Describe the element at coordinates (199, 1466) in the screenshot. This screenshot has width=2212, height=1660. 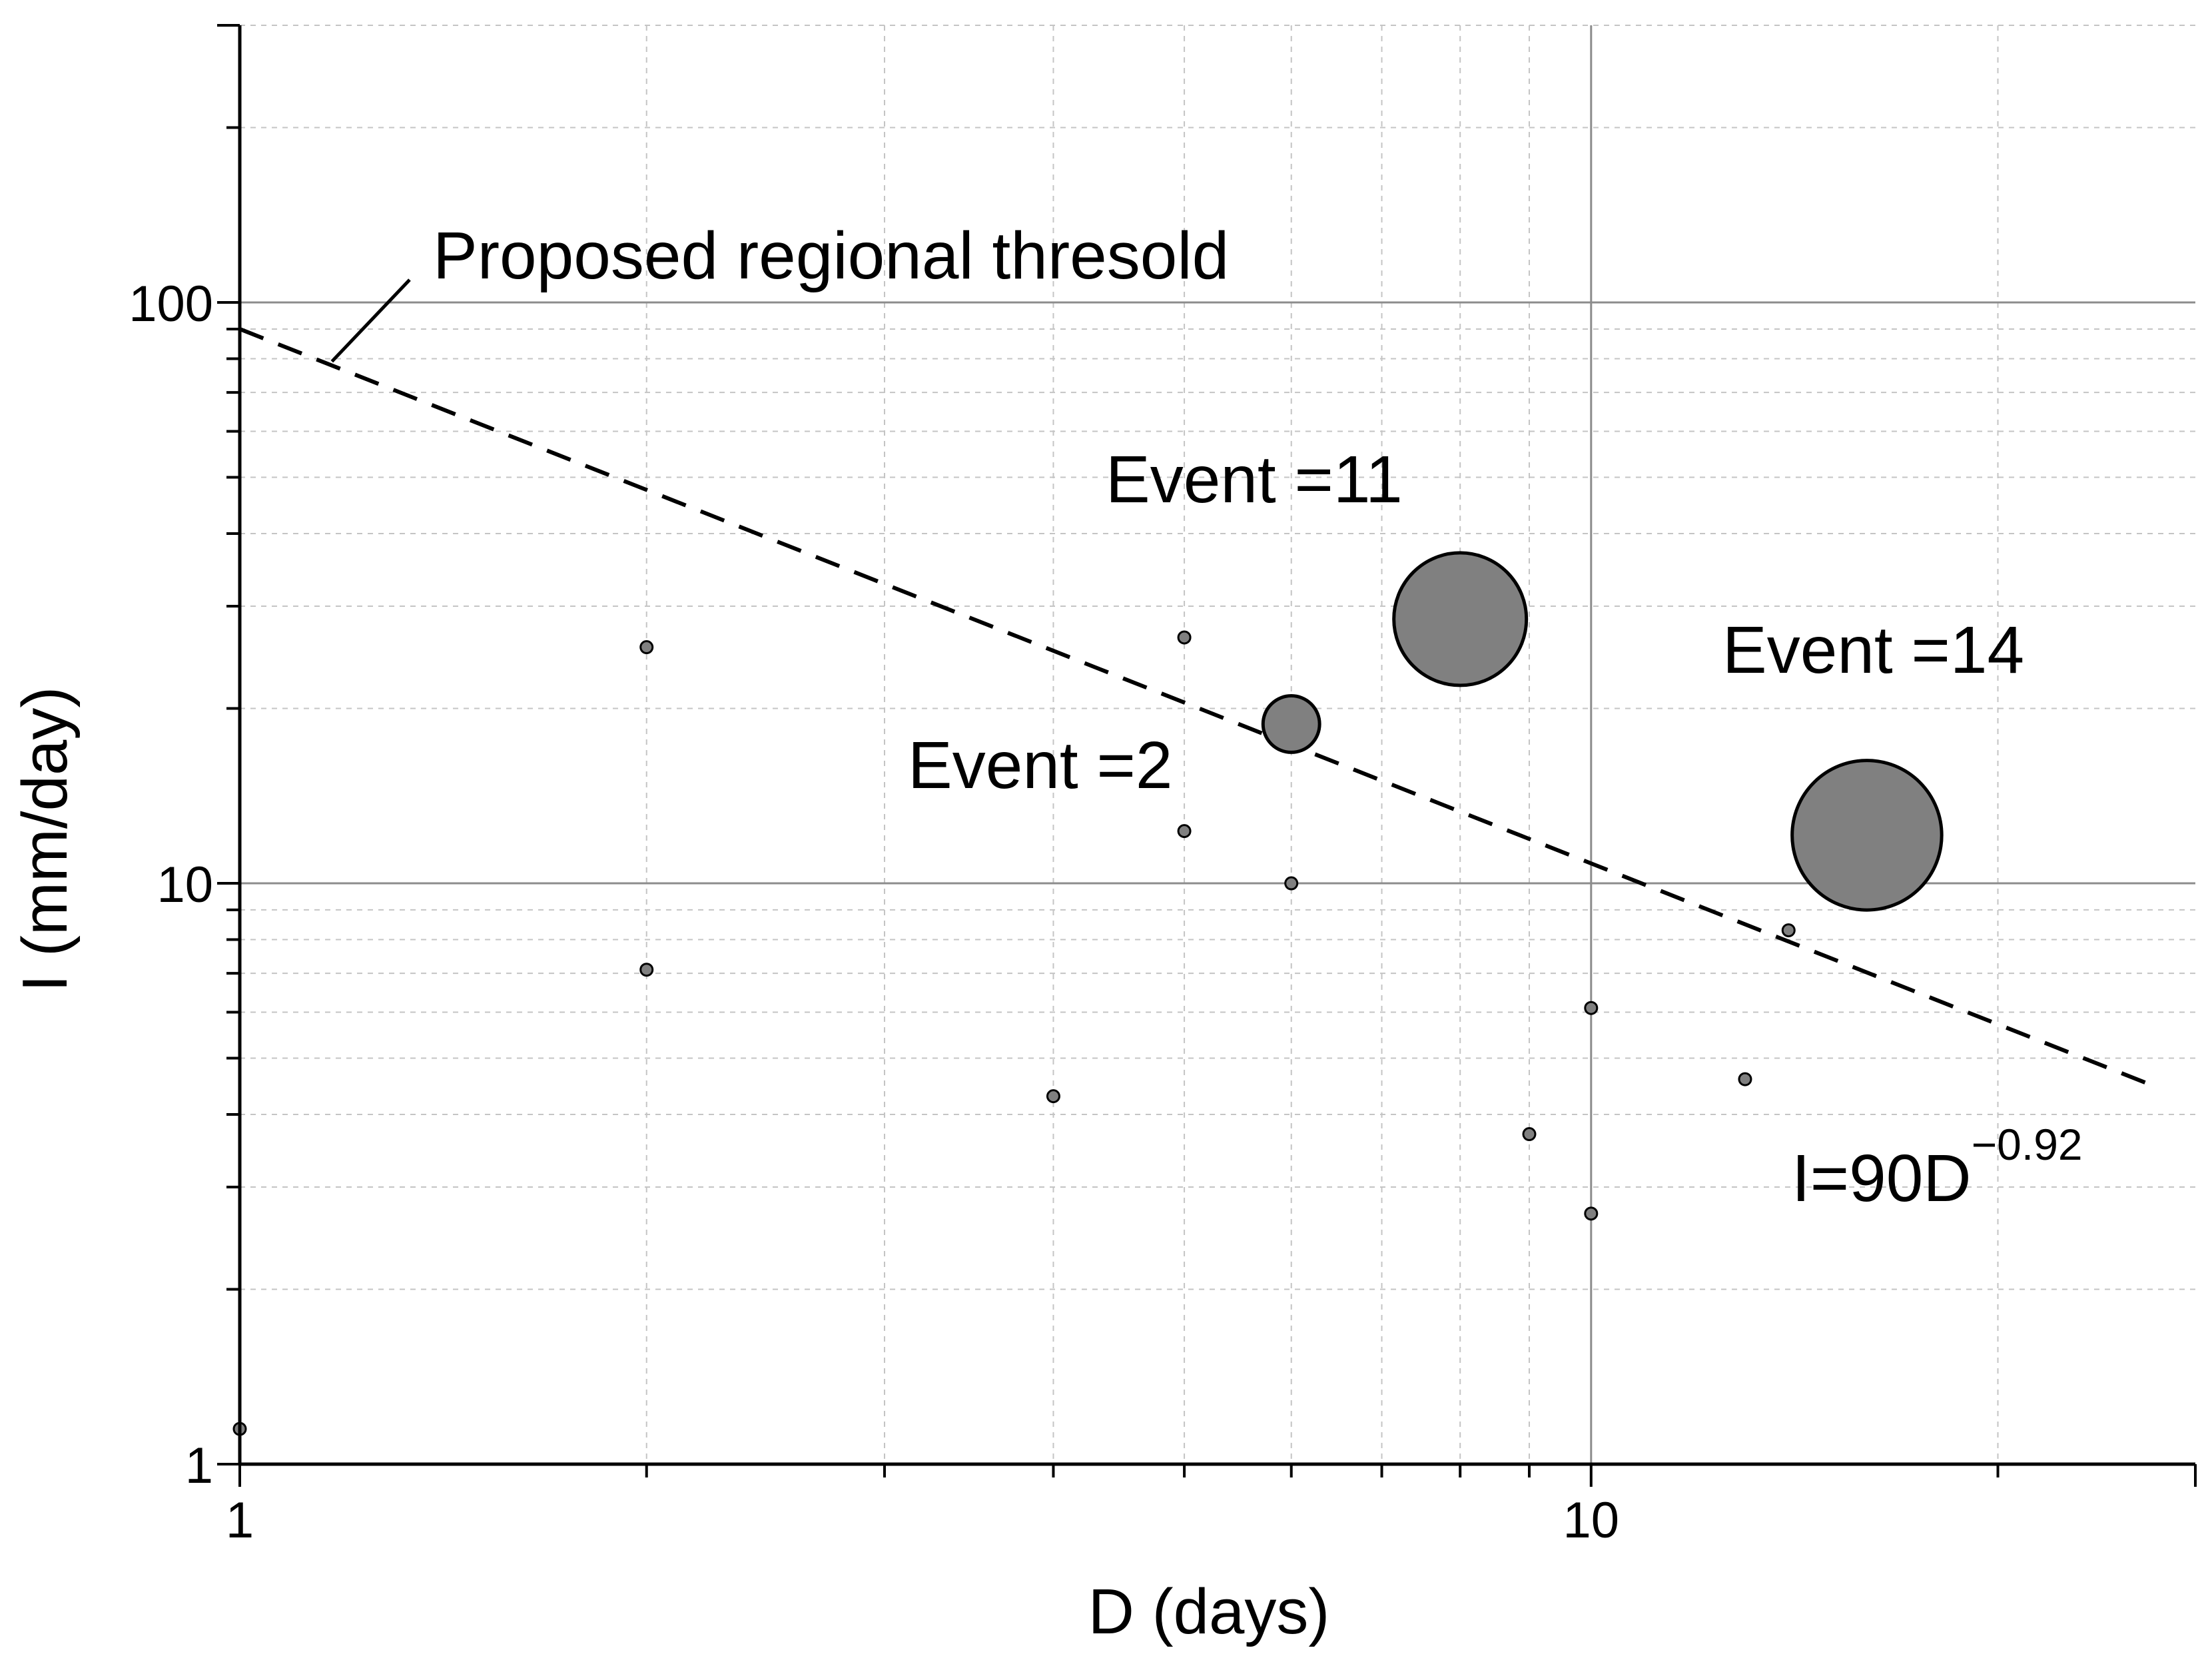
I see `y-tick-label: 1` at that location.